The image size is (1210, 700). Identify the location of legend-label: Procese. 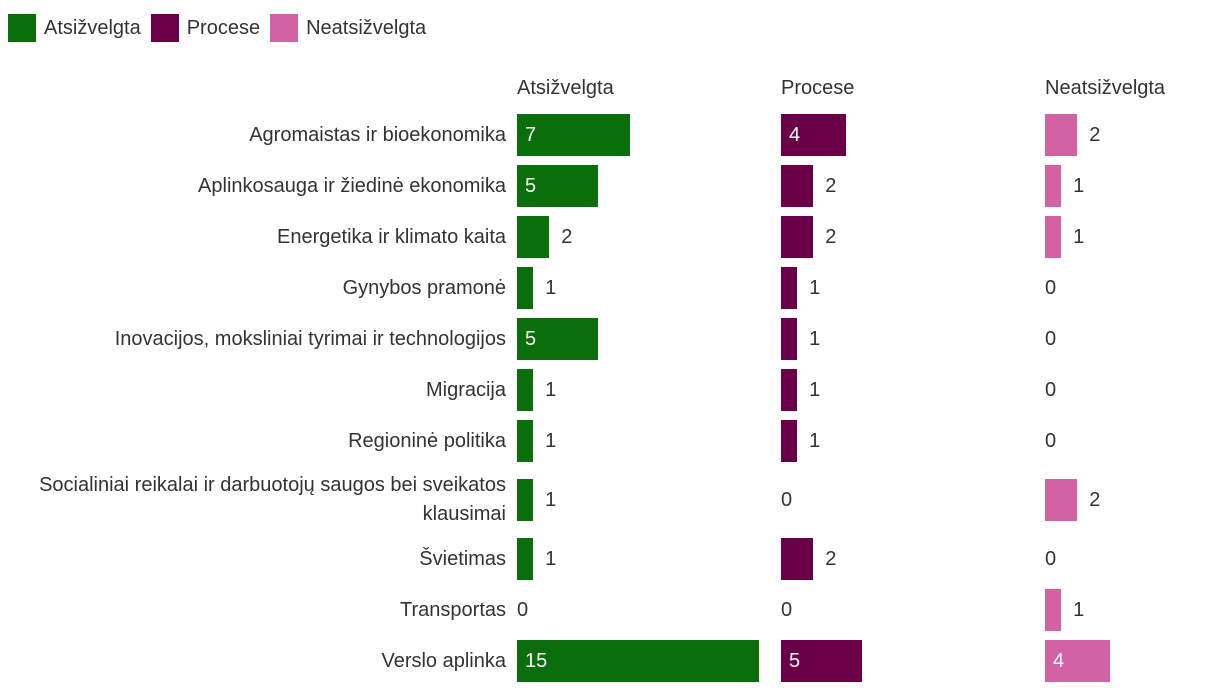
(223, 27).